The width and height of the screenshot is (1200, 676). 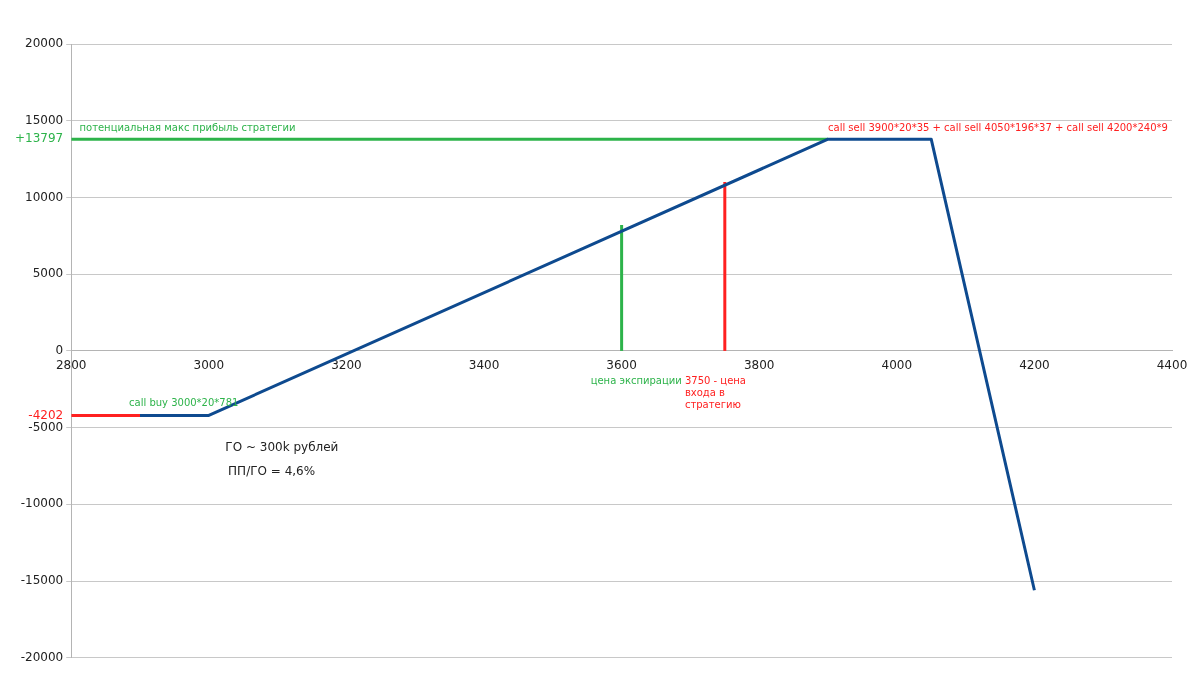 What do you see at coordinates (184, 402) in the screenshot?
I see `annotation: call buy 3000*20*781` at bounding box center [184, 402].